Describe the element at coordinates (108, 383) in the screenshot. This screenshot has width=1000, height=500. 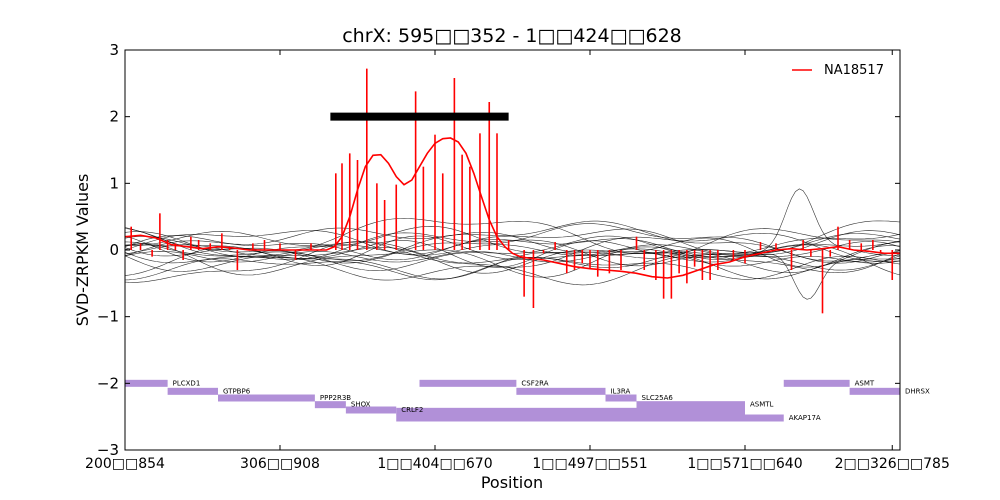
I see `y-tick-label: −2` at that location.